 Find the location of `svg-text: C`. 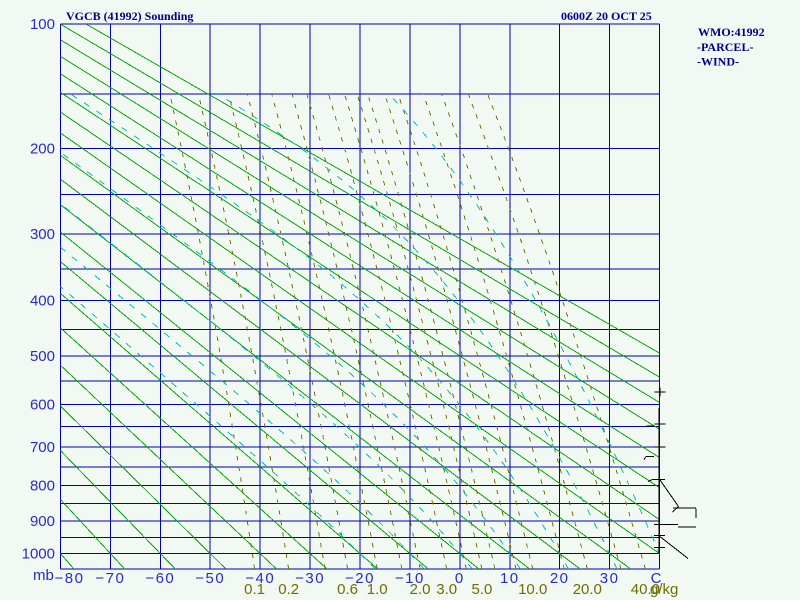

svg-text: C is located at coordinates (656, 578).